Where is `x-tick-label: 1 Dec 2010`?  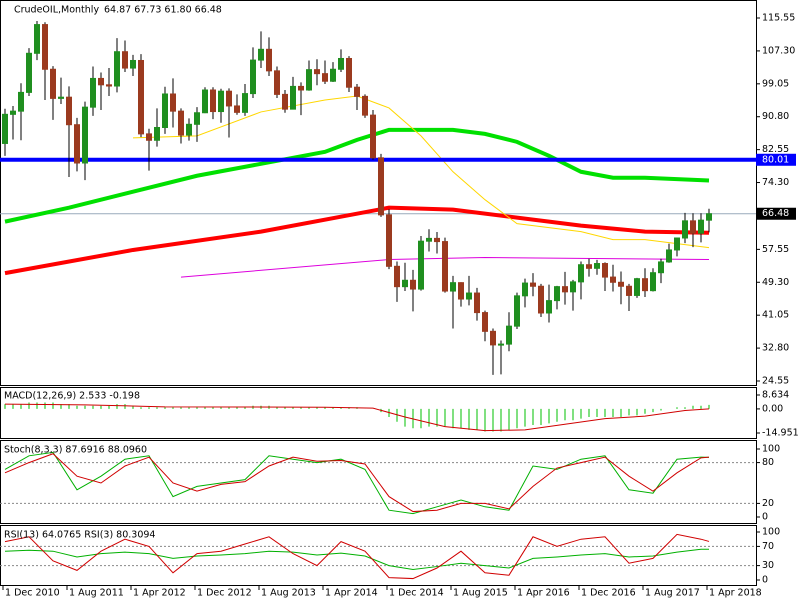 x-tick-label: 1 Dec 2010 is located at coordinates (32, 593).